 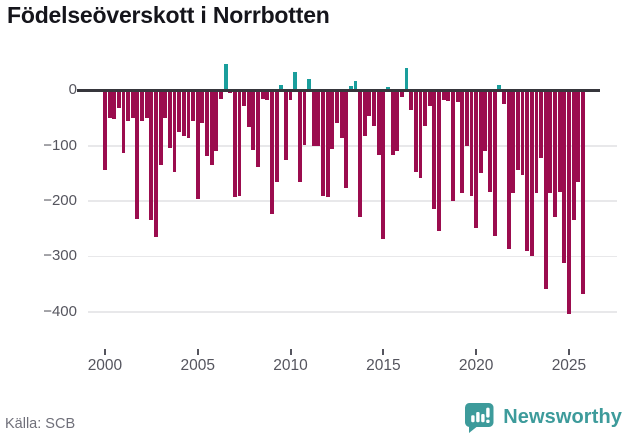 I want to click on bar-2022Q4, so click(x=527, y=170).